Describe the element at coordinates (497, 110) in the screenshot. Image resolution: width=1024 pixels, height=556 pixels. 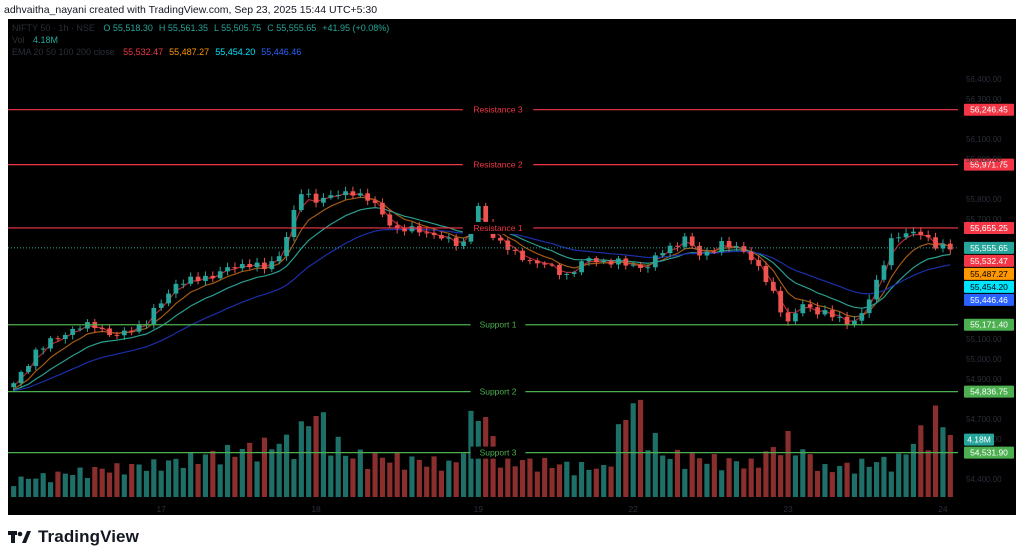
I see `level-label: Resistance 3` at that location.